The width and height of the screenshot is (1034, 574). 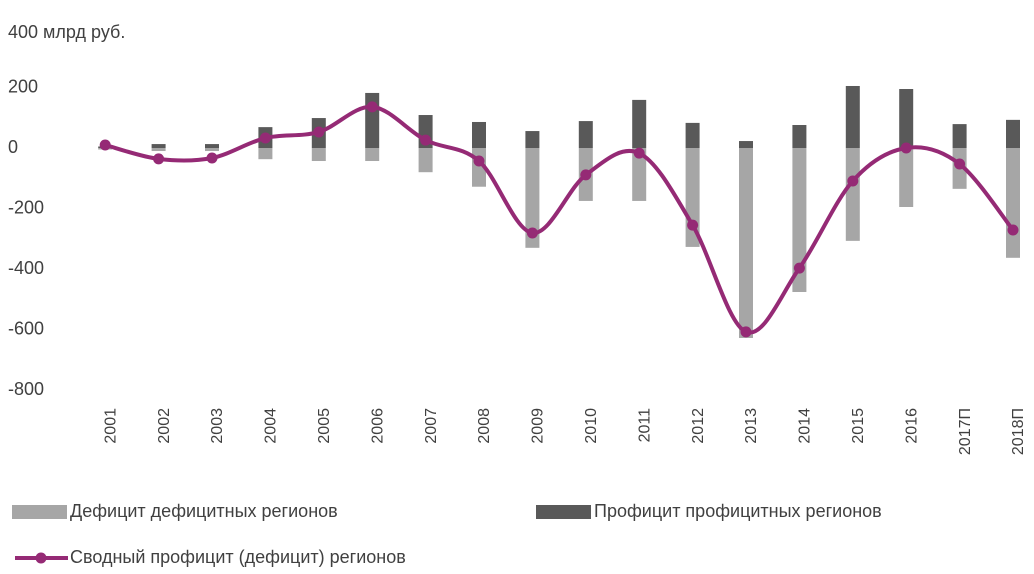 What do you see at coordinates (26, 268) in the screenshot?
I see `y-tick-label: -400` at bounding box center [26, 268].